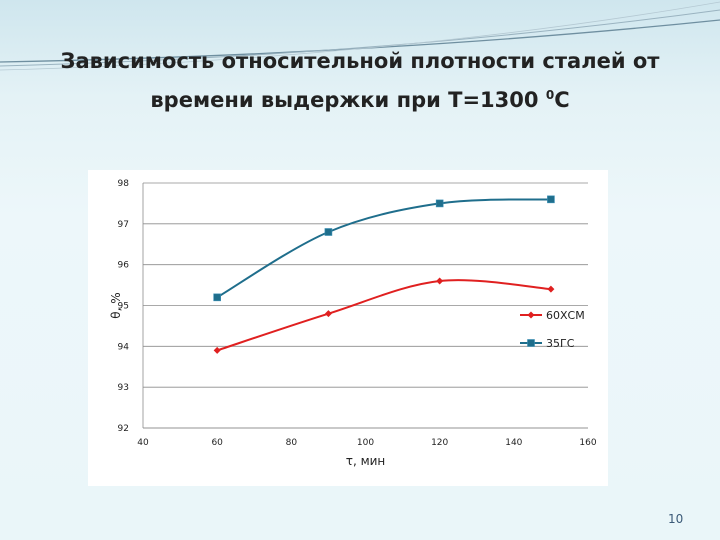  What do you see at coordinates (123, 388) in the screenshot?
I see `y-tick-label-93: 93` at bounding box center [123, 388].